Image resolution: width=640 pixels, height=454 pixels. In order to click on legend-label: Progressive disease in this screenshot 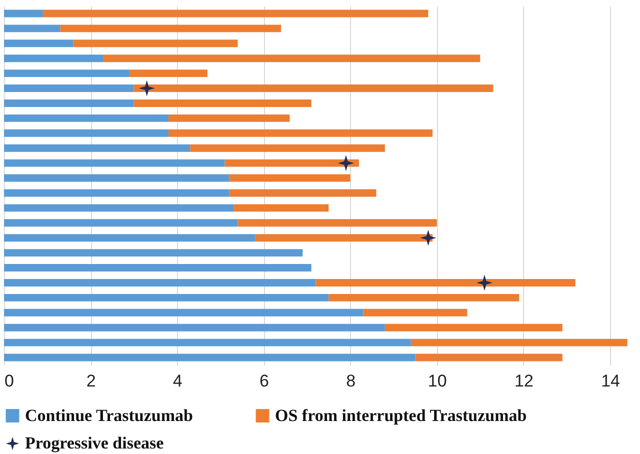, I will do `click(94, 443)`.